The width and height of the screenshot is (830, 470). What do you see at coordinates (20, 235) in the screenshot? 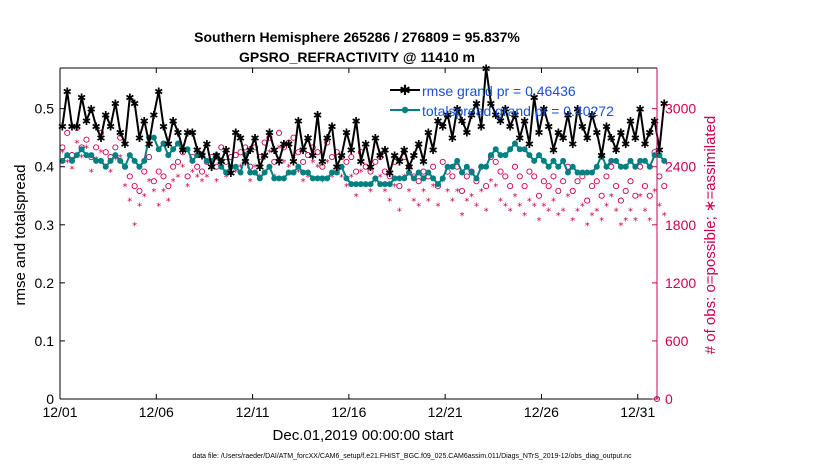
I see `y-axis-label-left: rmse and totalspread` at bounding box center [20, 235].